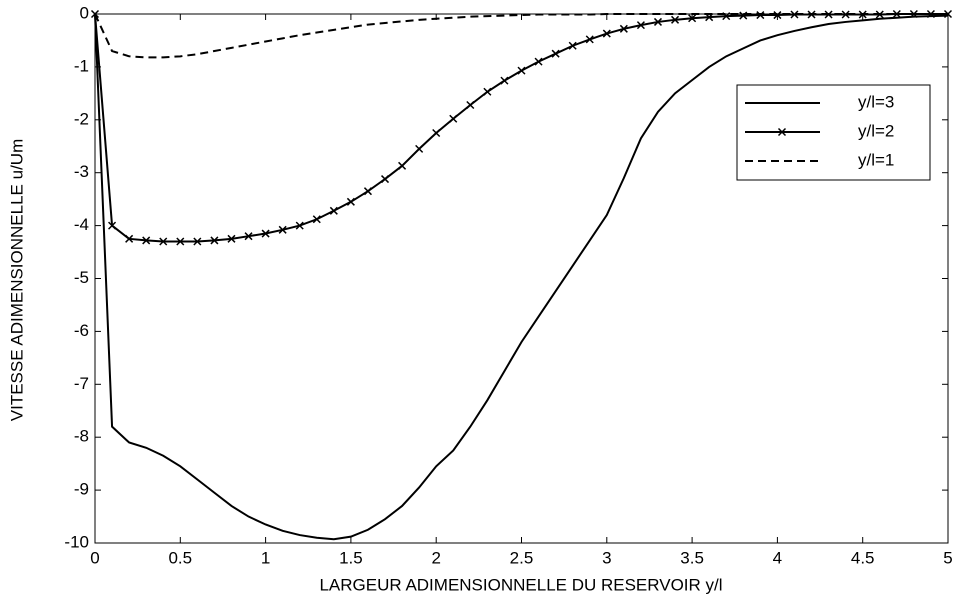 Image resolution: width=953 pixels, height=600 pixels. I want to click on series-line, so click(521, 36).